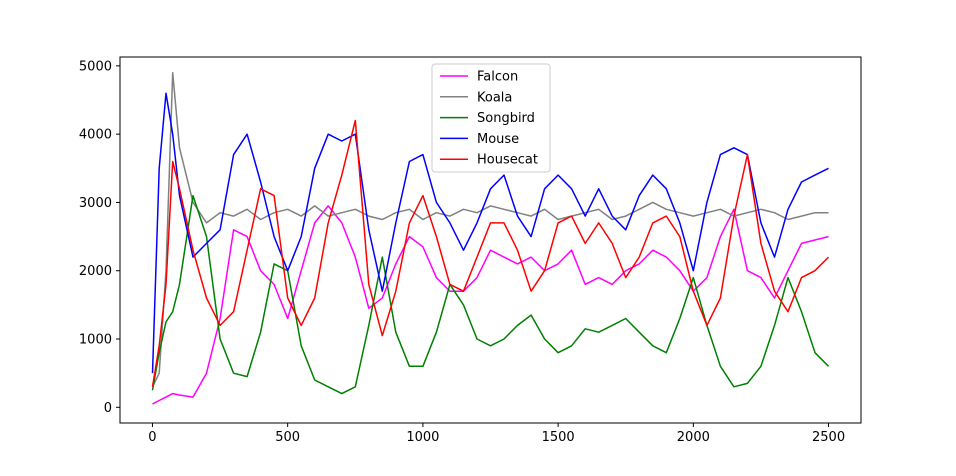 The height and width of the screenshot is (476, 956). What do you see at coordinates (558, 437) in the screenshot?
I see `x-tick-label: 1500` at bounding box center [558, 437].